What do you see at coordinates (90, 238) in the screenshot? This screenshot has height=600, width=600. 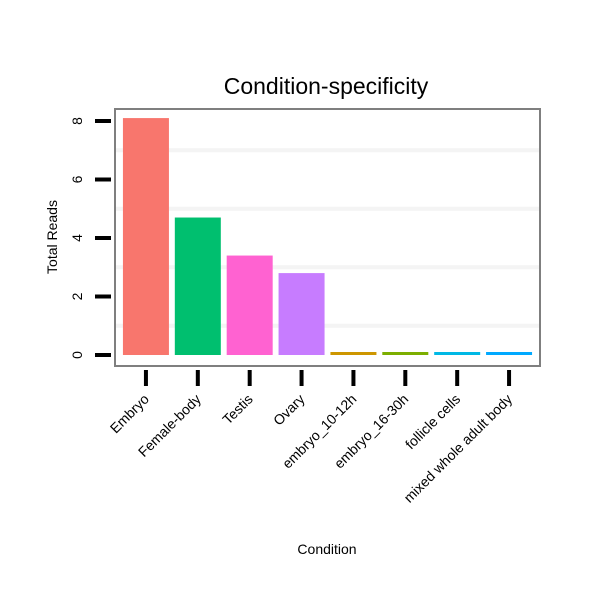 I see `y-axis: 0 2 4 6 8` at bounding box center [90, 238].